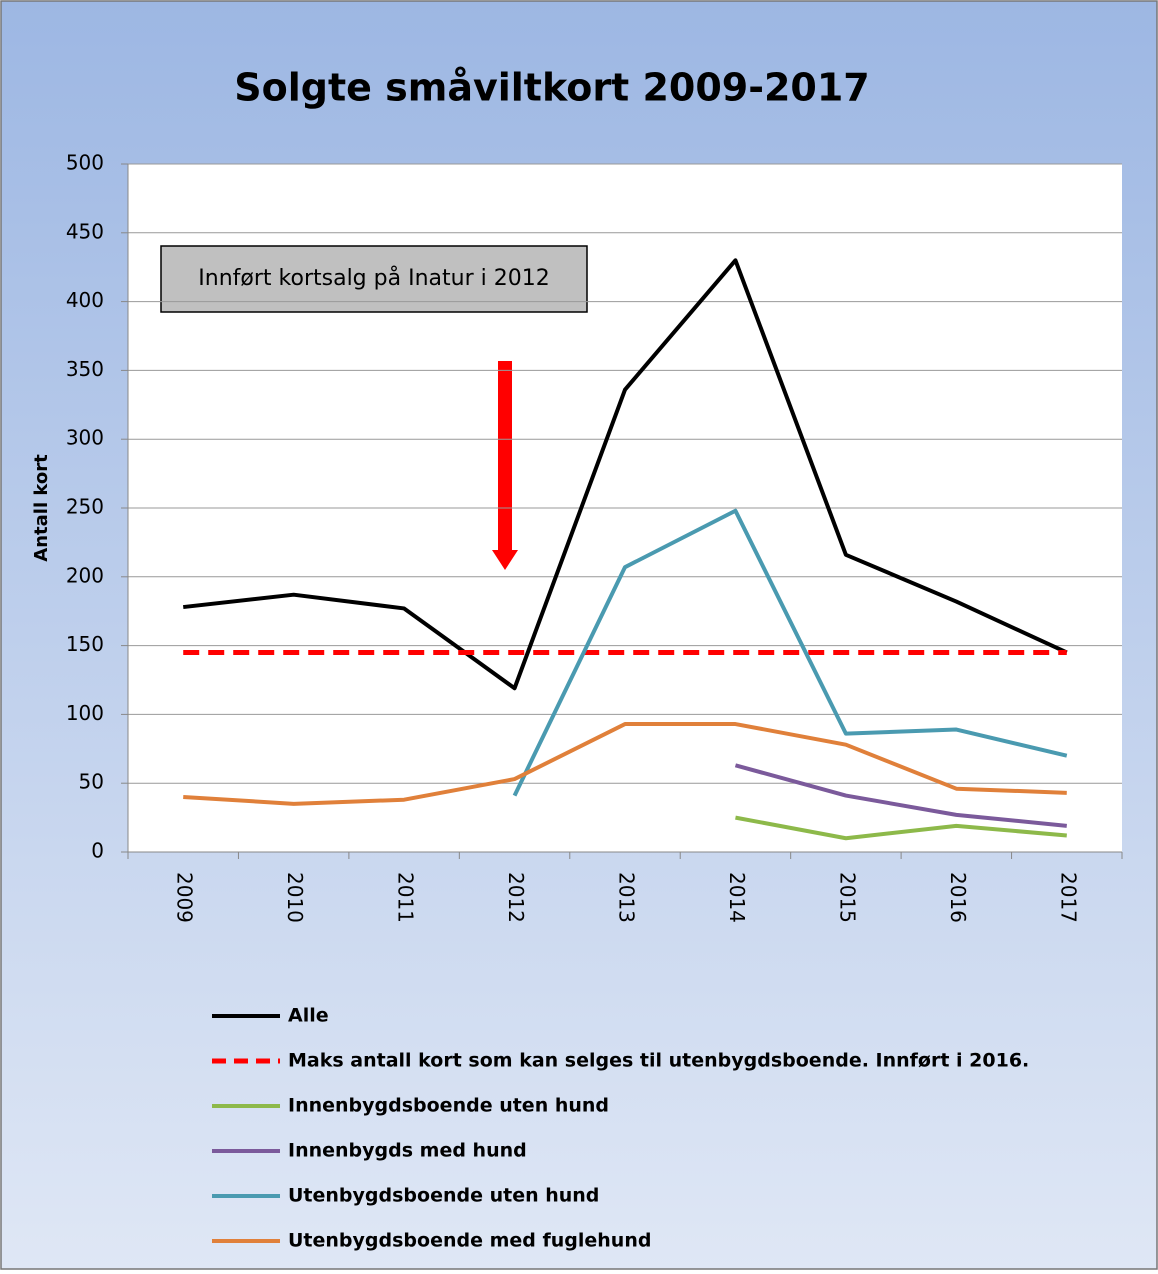 The height and width of the screenshot is (1274, 1158). What do you see at coordinates (448, 1106) in the screenshot?
I see `legend-label: Innenbygdsboende uten hund` at bounding box center [448, 1106].